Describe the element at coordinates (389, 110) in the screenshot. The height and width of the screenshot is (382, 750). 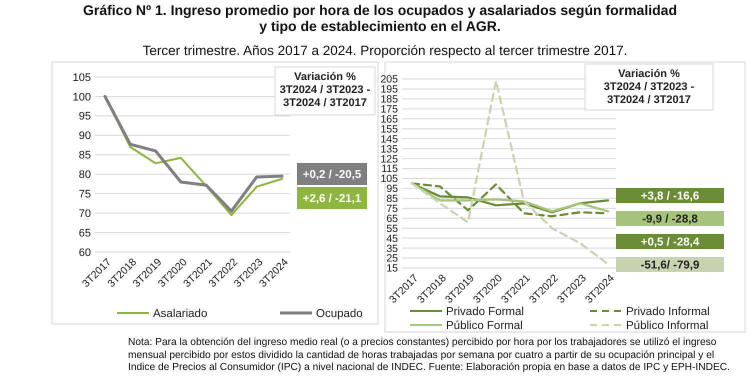
I see `y-tick-label: 175` at that location.